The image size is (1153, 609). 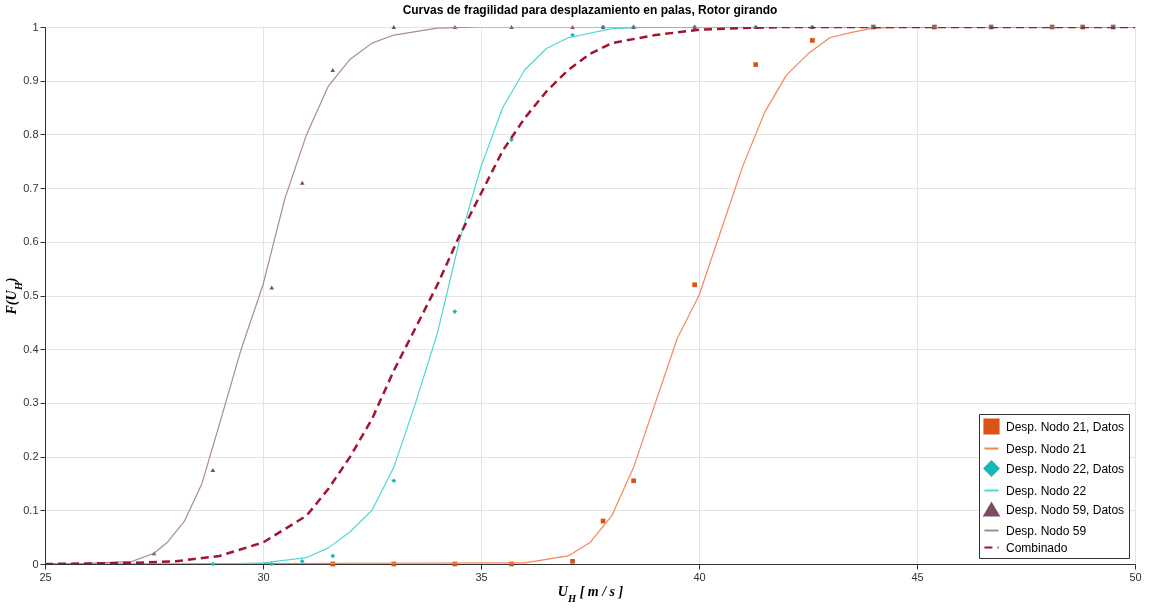 What do you see at coordinates (1065, 509) in the screenshot?
I see `legend-label: Desp. Nodo 59, Datos` at bounding box center [1065, 509].